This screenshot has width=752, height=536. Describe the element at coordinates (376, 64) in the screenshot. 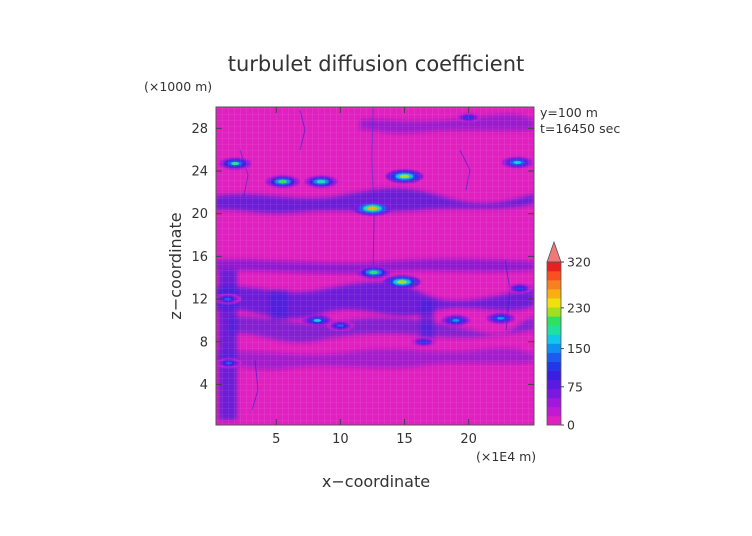

I see `chart-title: turbulet diffusion coefficient` at that location.